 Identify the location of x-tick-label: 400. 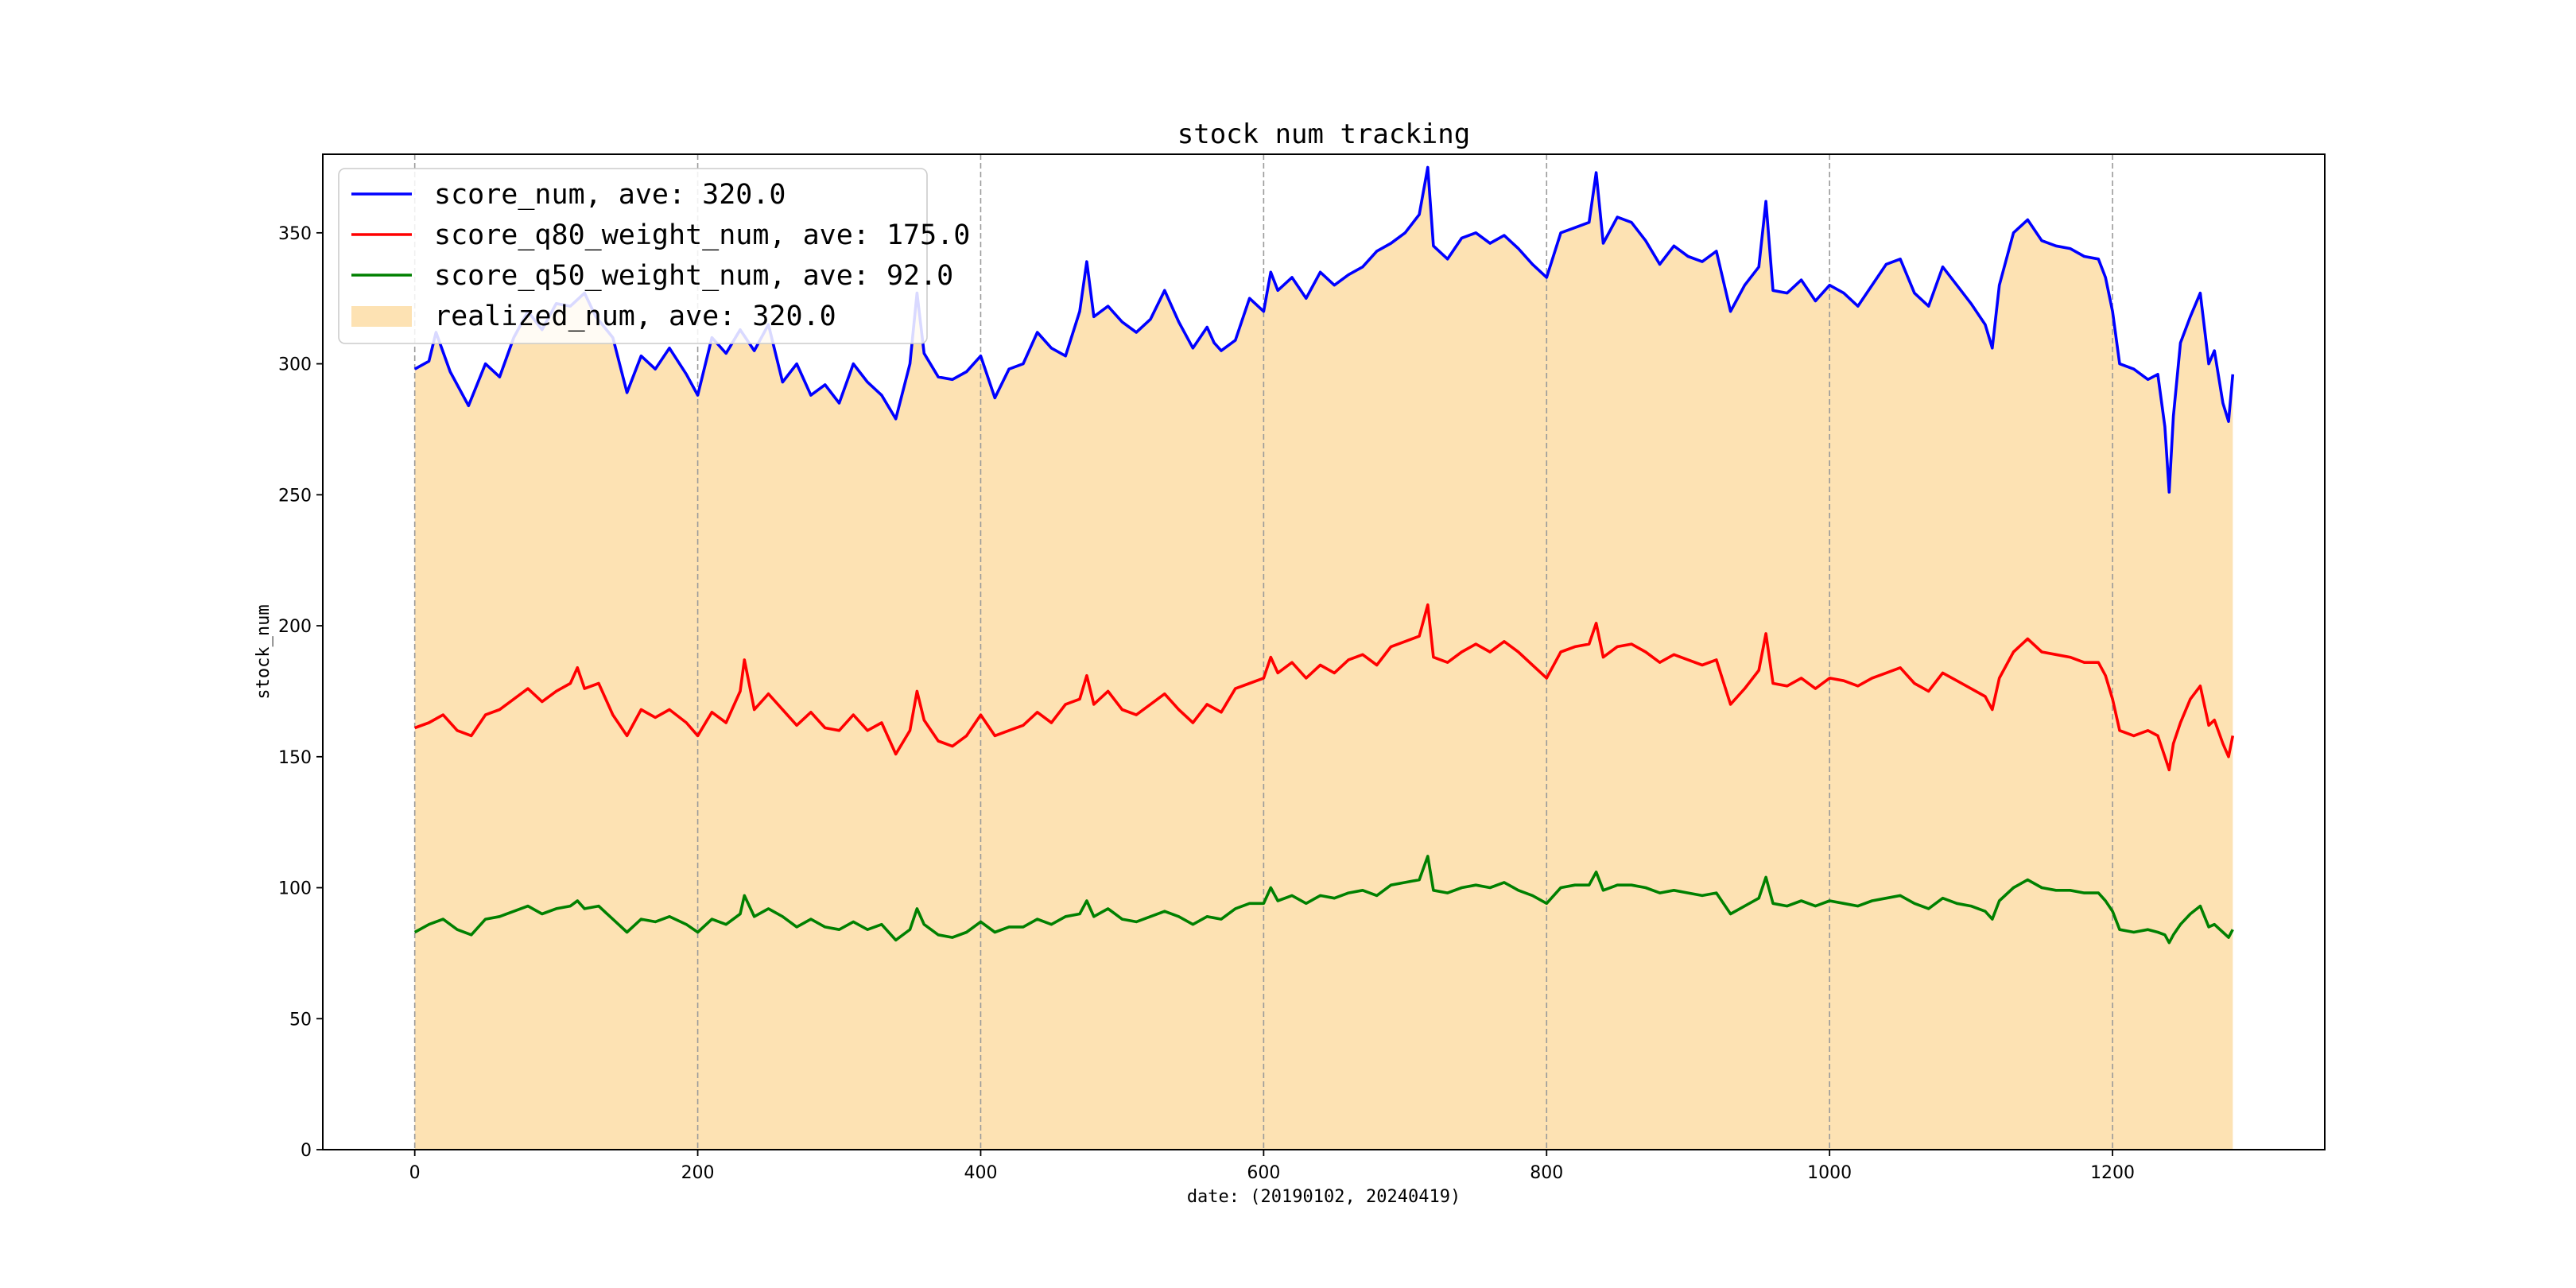
(981, 1173).